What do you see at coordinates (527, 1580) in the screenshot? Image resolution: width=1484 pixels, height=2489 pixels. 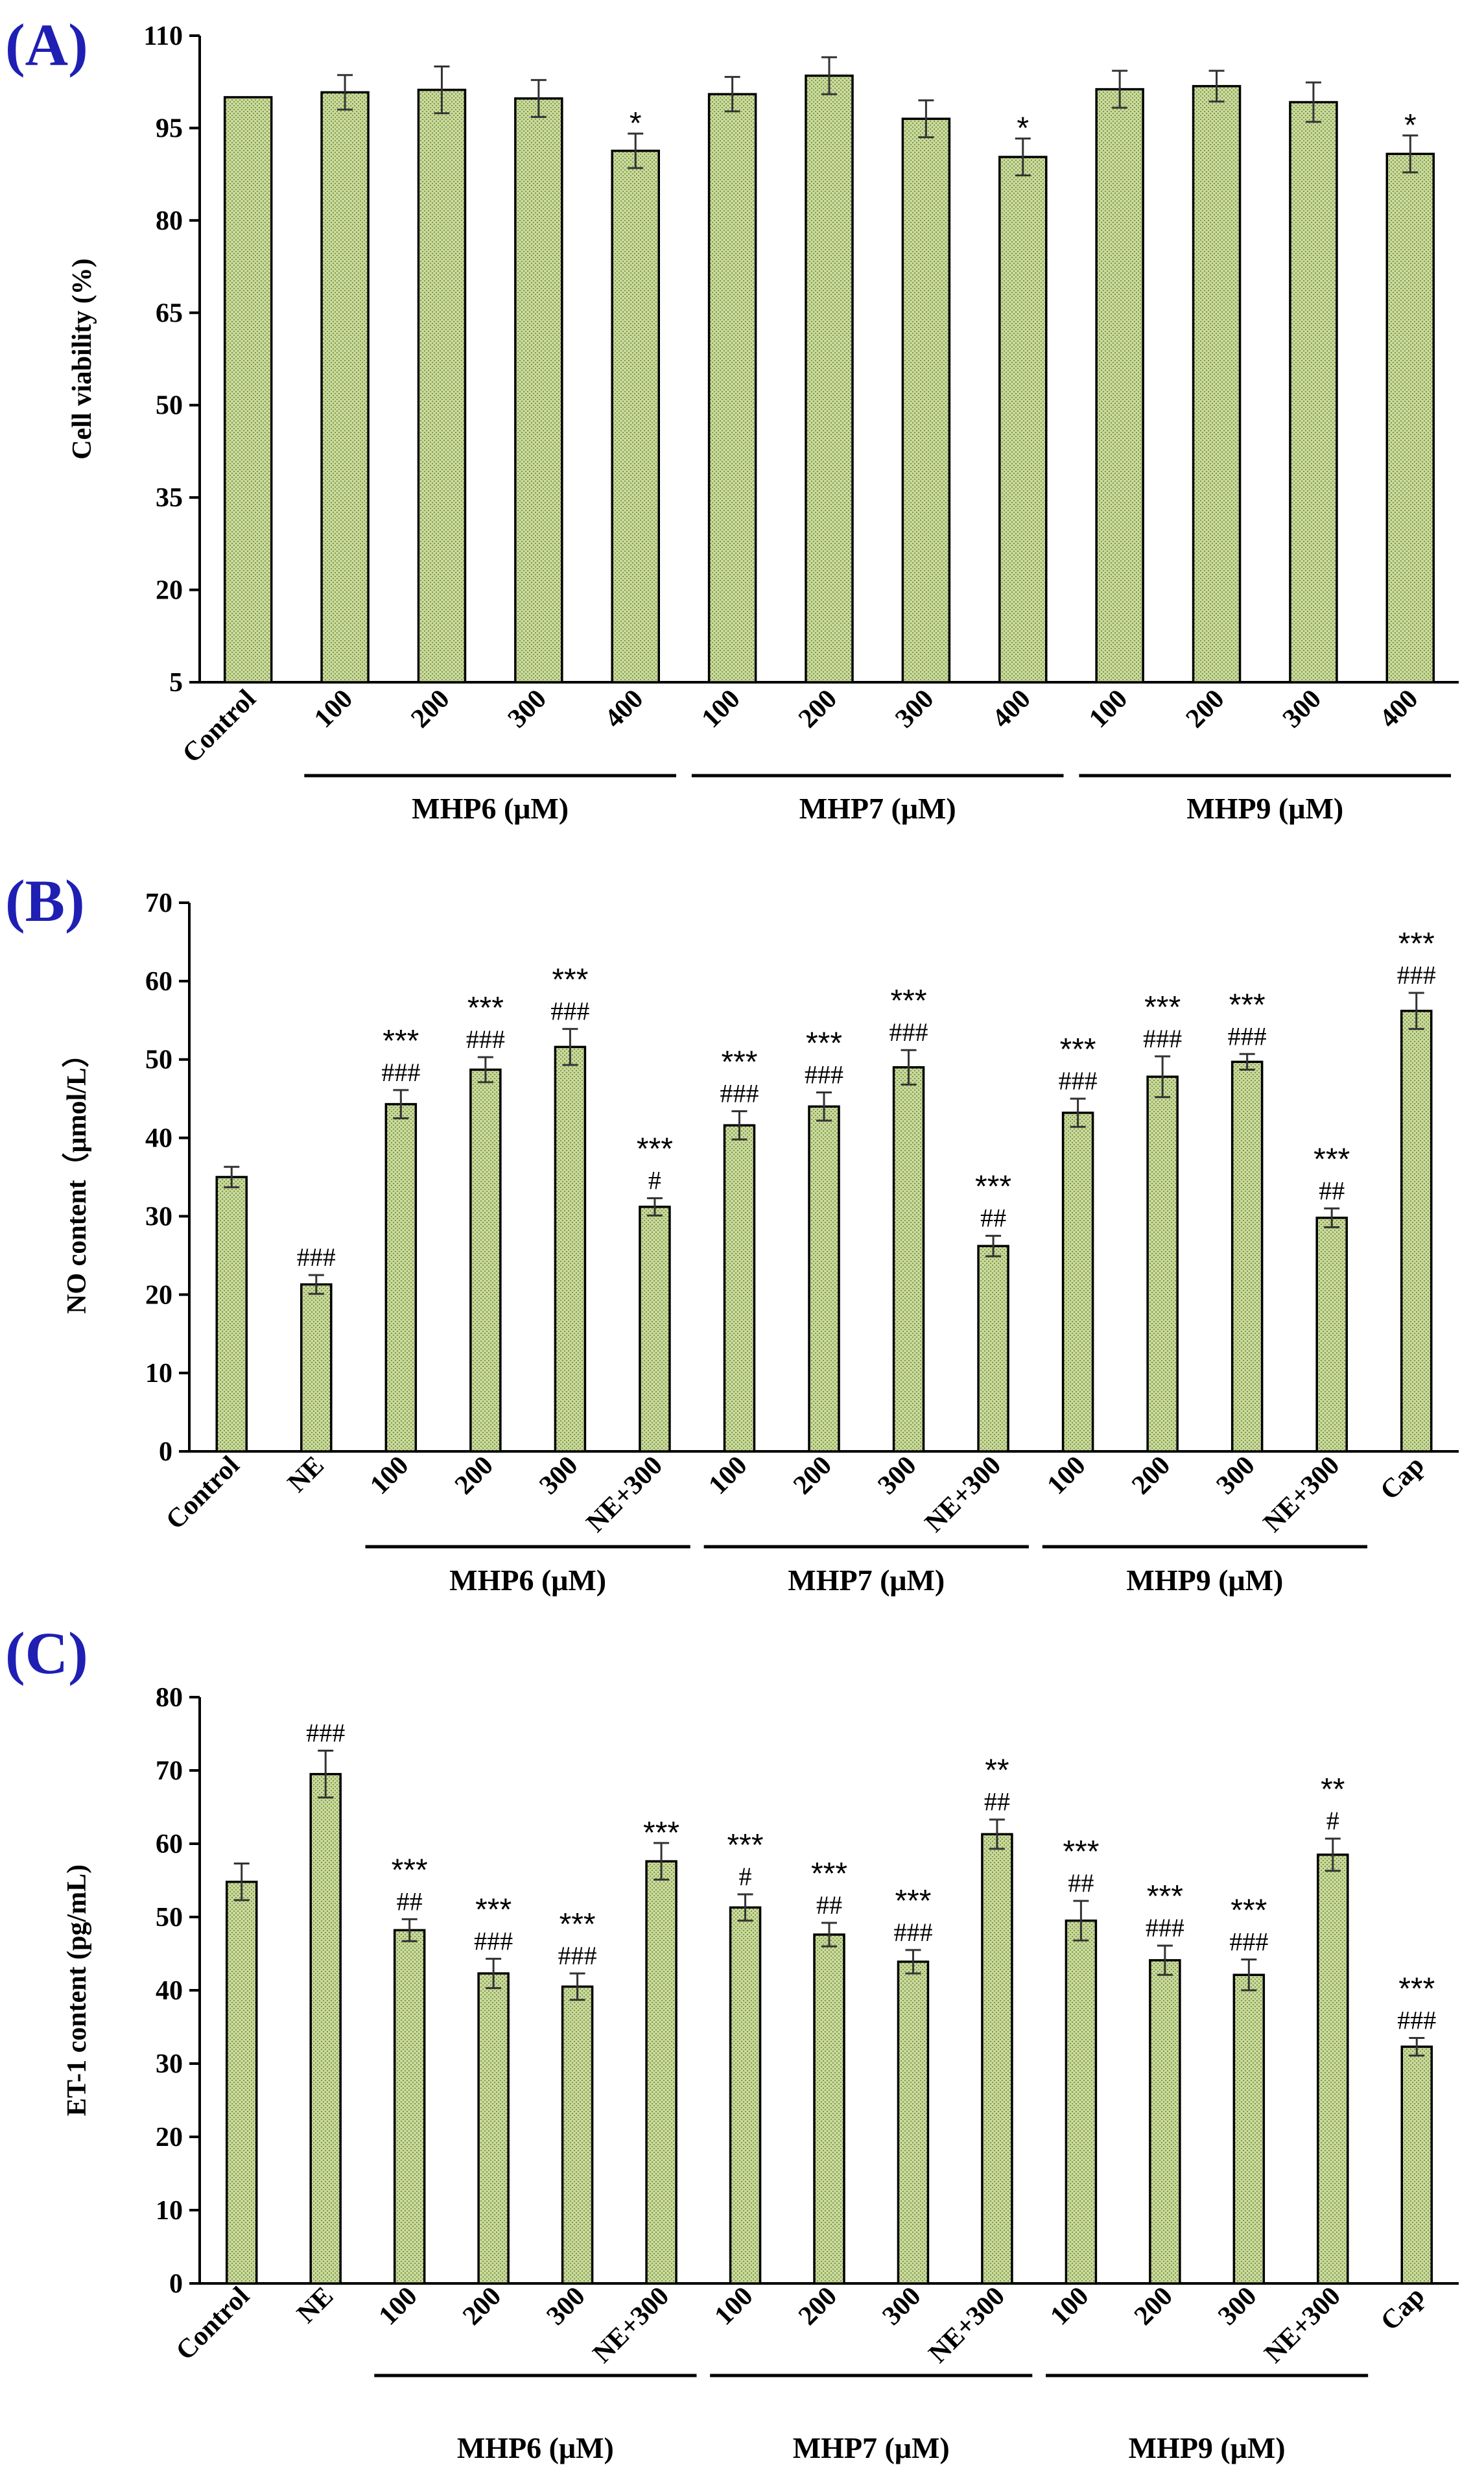 I see `panel-b-group-label: MHP6 (μM)` at bounding box center [527, 1580].